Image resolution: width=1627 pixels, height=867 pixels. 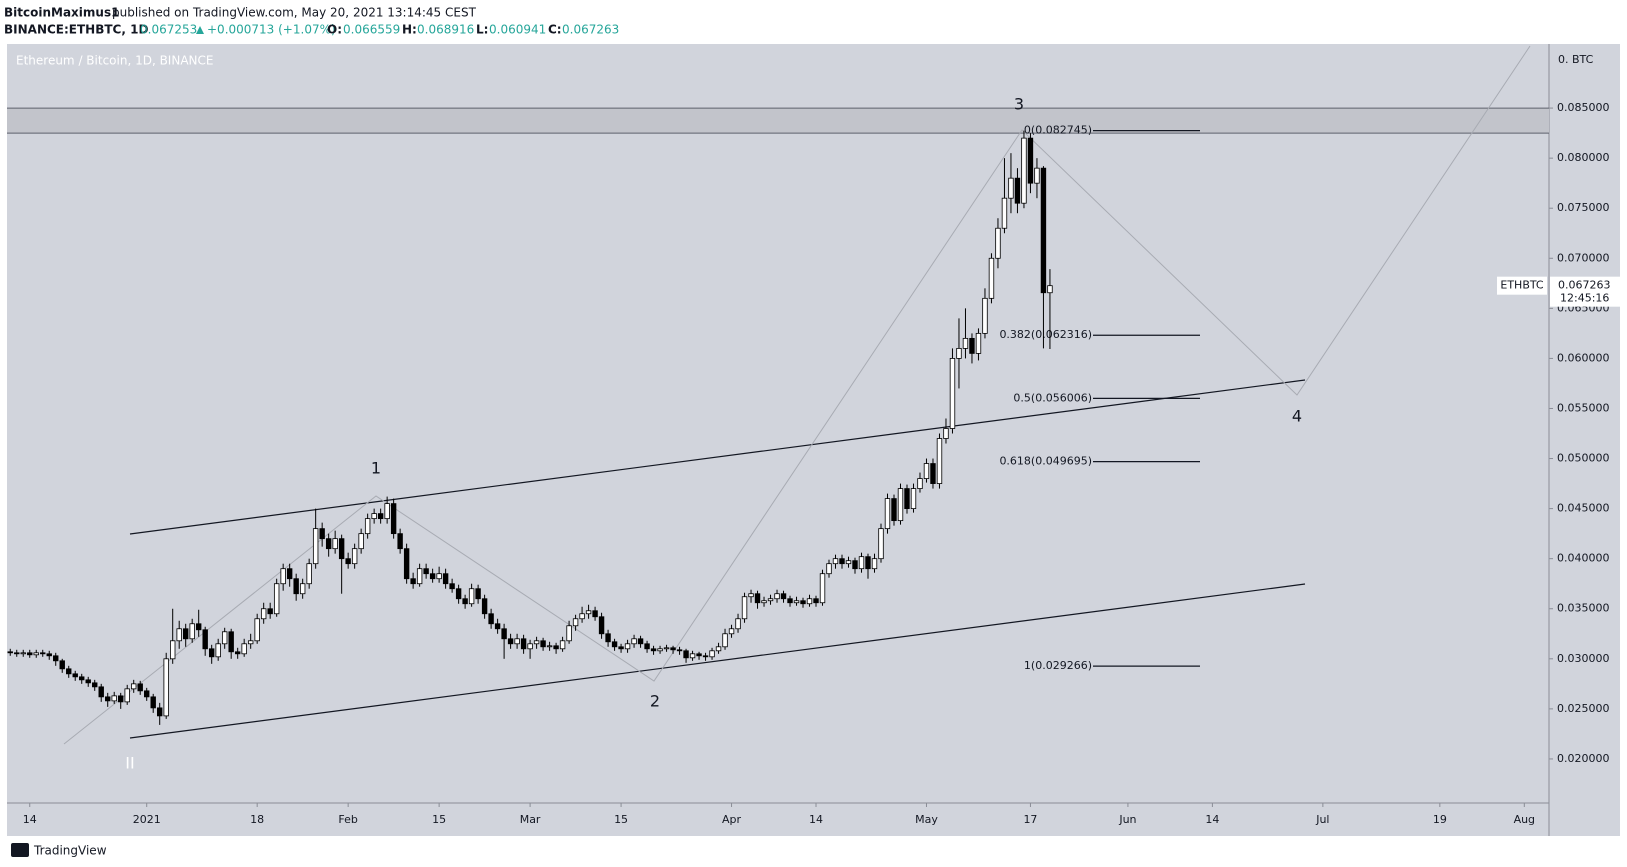 I want to click on countdown: 12:45:16, so click(x=1584, y=298).